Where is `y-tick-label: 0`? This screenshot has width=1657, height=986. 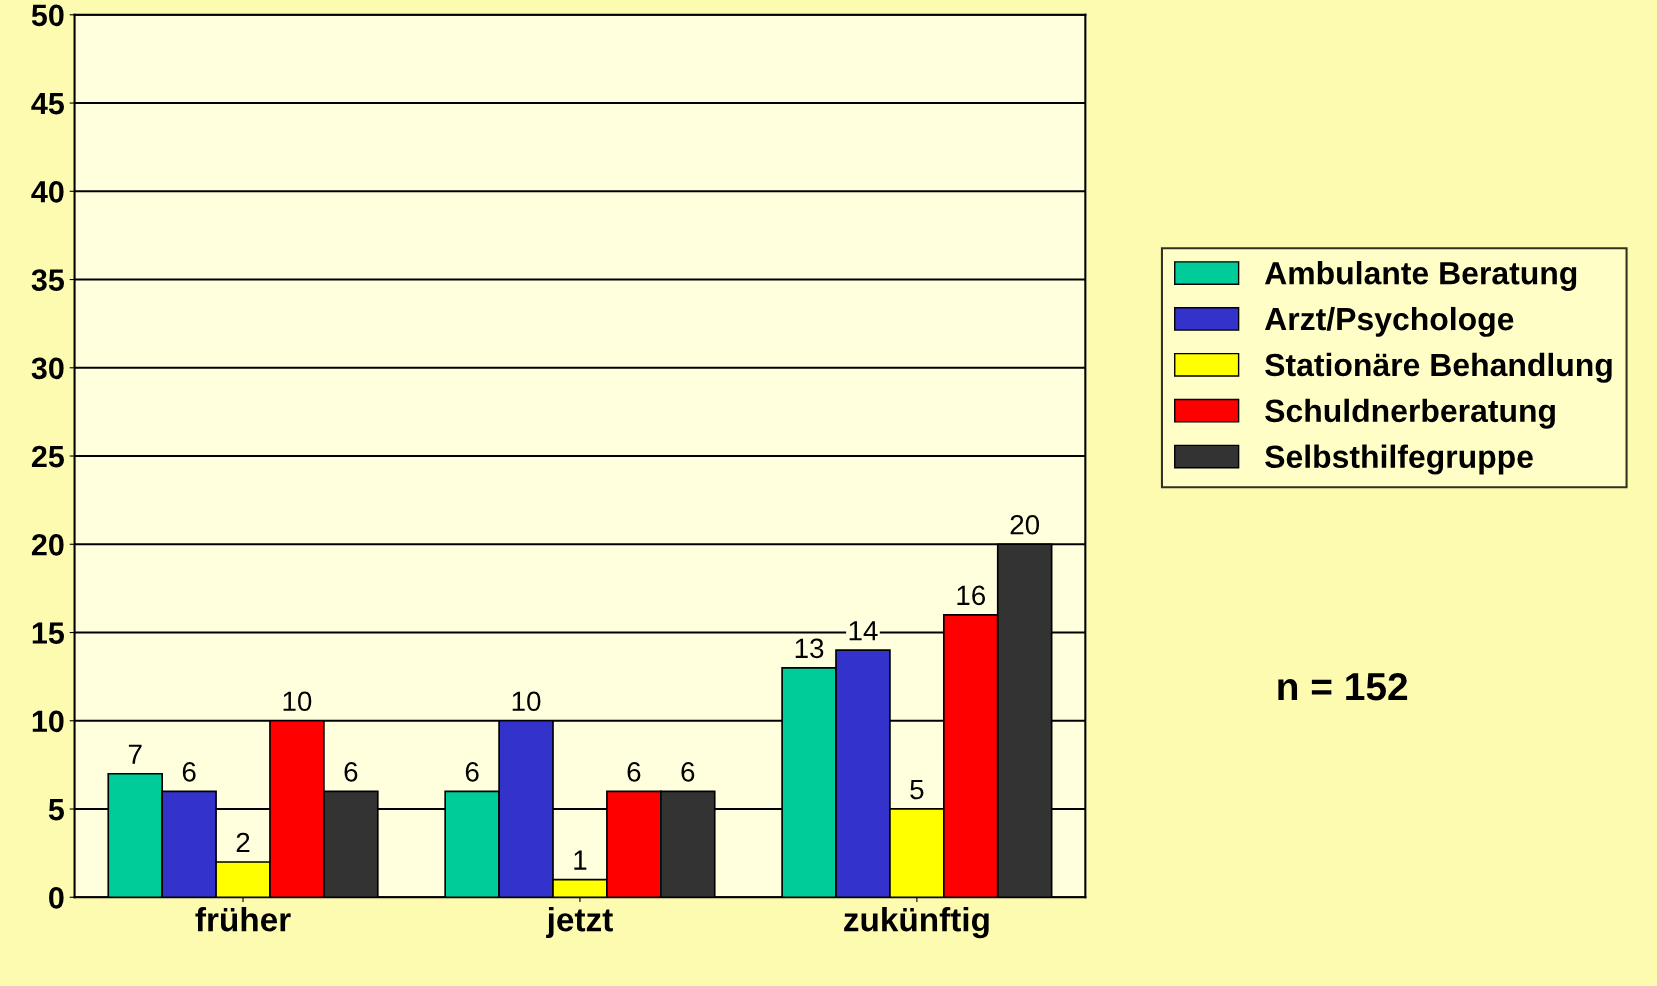
y-tick-label: 0 is located at coordinates (56, 898).